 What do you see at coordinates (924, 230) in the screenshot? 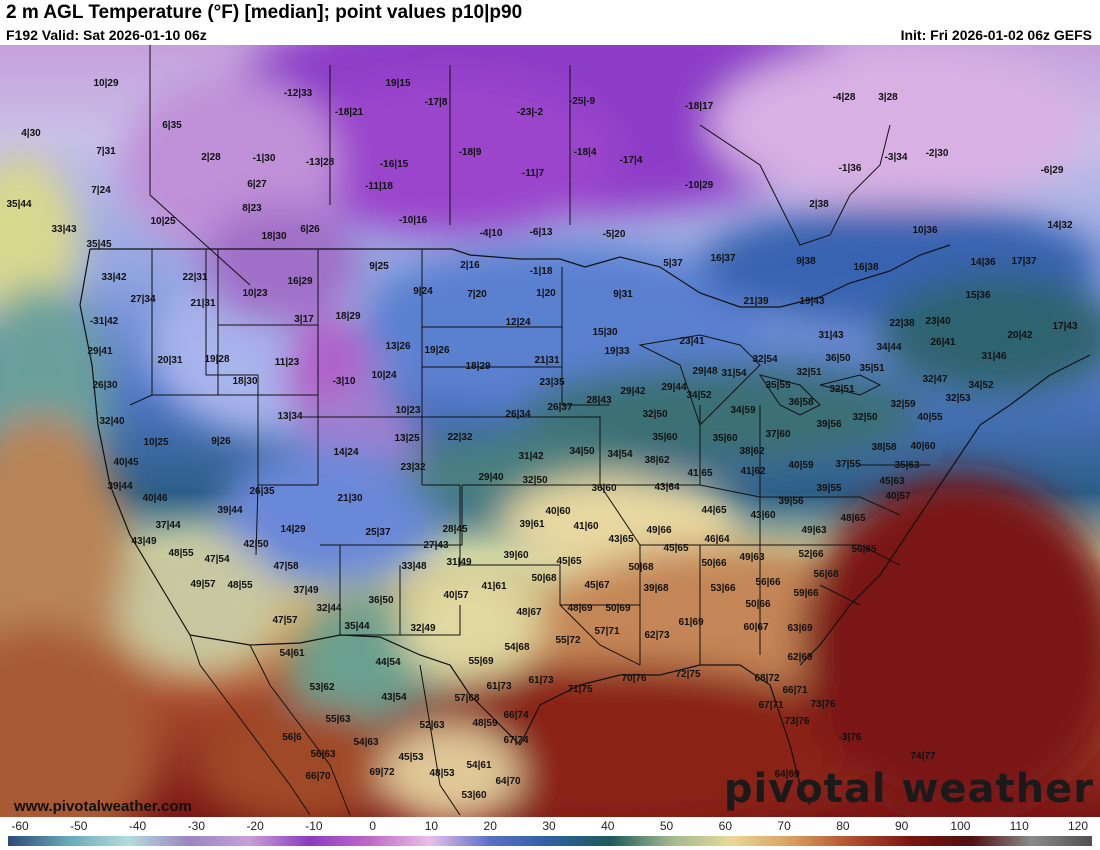
I see `point-value: 10|36` at bounding box center [924, 230].